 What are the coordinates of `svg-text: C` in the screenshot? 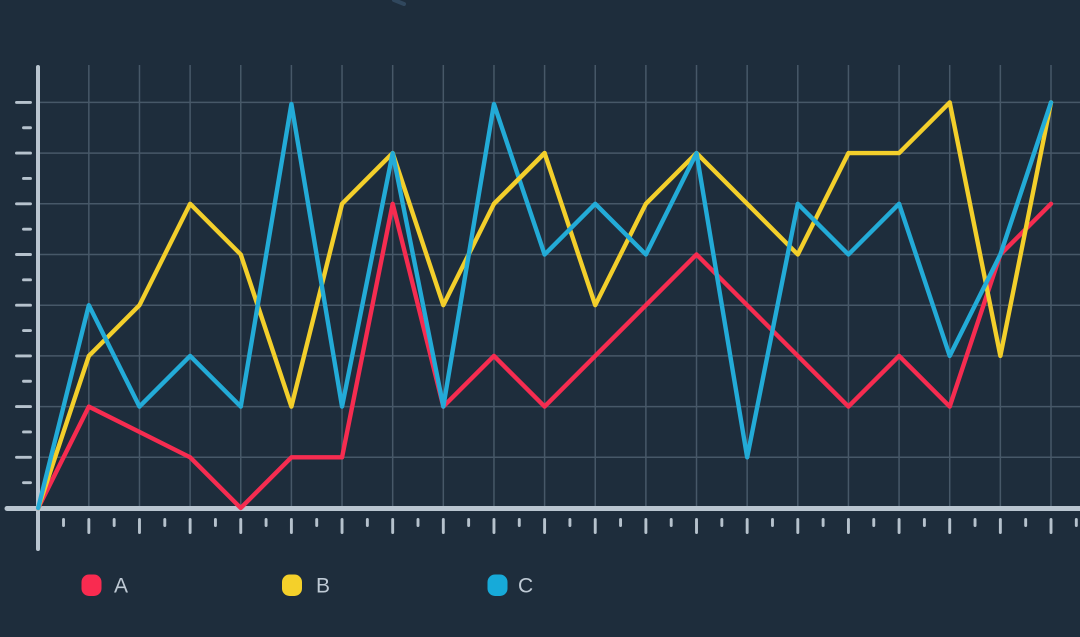 It's located at (525, 586).